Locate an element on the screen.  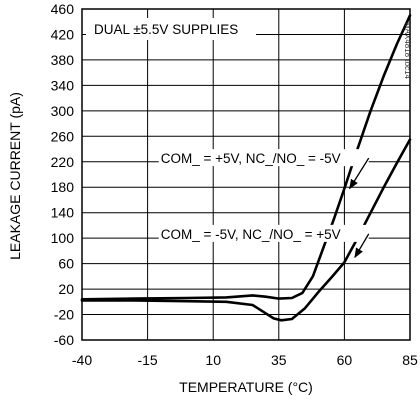
y-tick-label: 420 is located at coordinates (63, 34).